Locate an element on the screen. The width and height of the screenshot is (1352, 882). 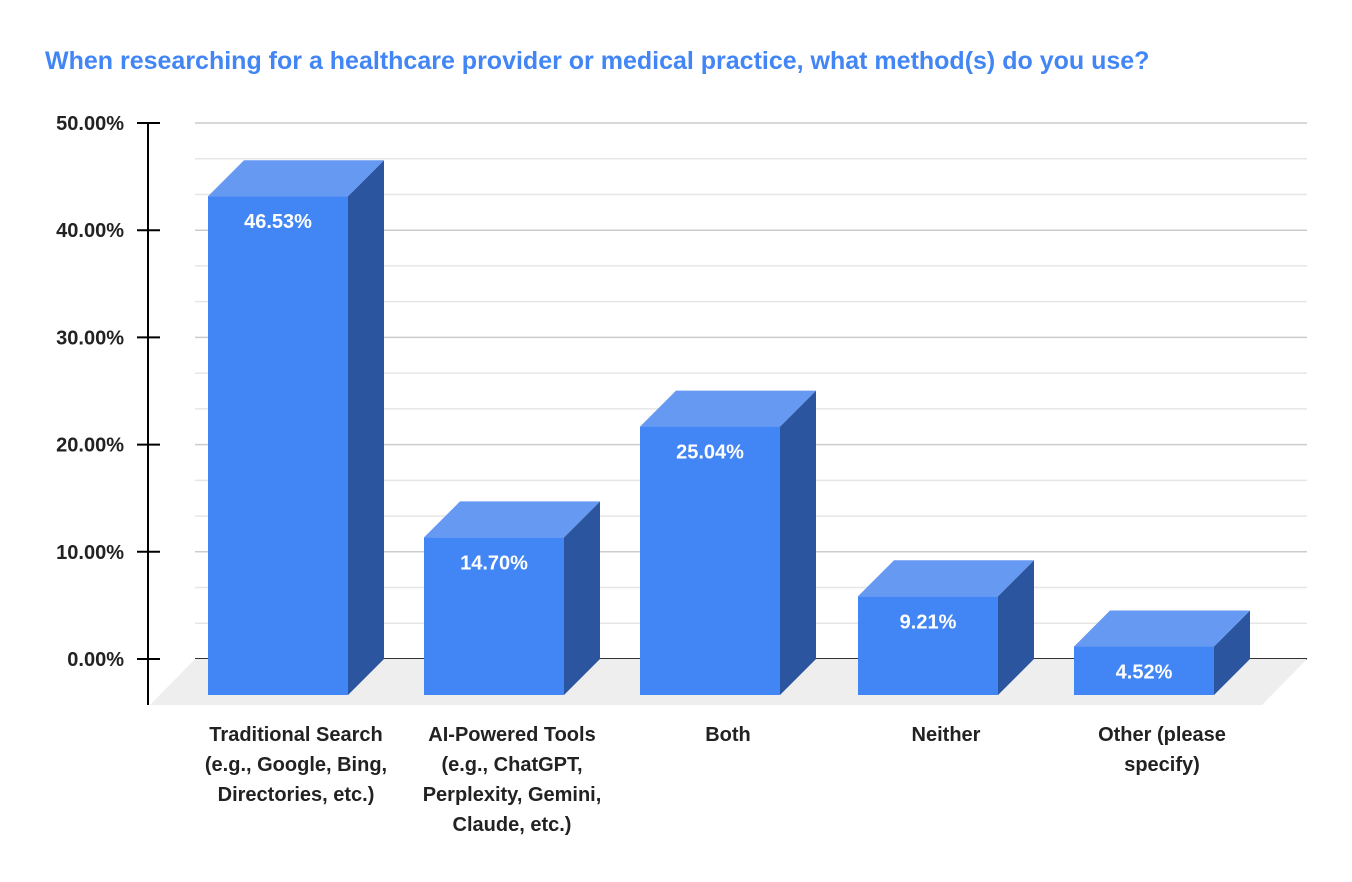
data-label: 25.04% is located at coordinates (710, 453).